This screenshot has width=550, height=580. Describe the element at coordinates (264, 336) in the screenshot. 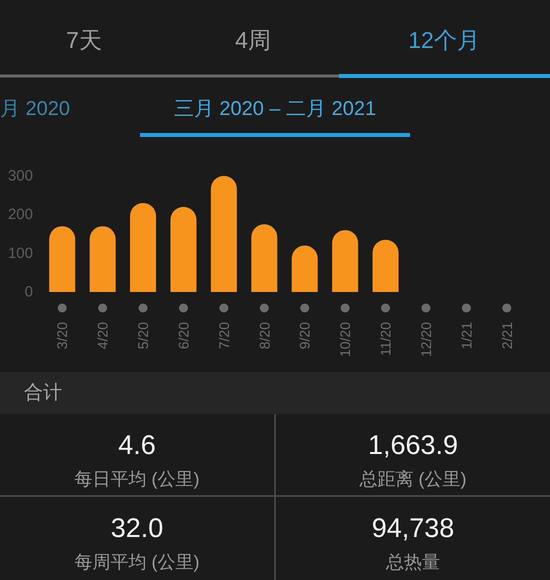

I see `x-tick-label: 8/20` at that location.